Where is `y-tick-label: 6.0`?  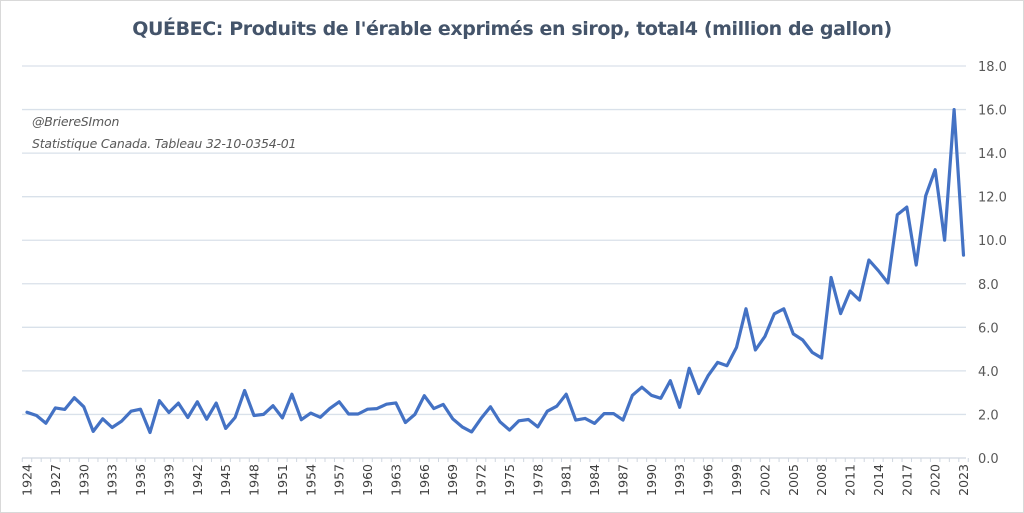
y-tick-label: 6.0 is located at coordinates (988, 328).